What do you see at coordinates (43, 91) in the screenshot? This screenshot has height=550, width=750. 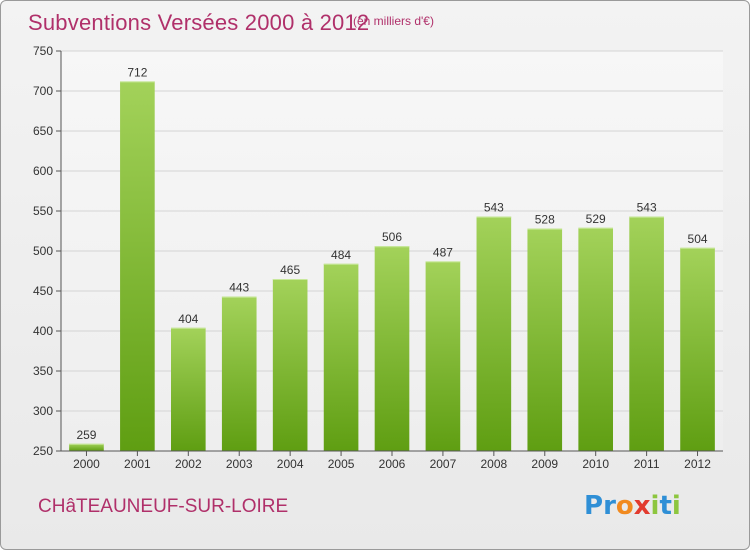 I see `y-tick-label: 700` at bounding box center [43, 91].